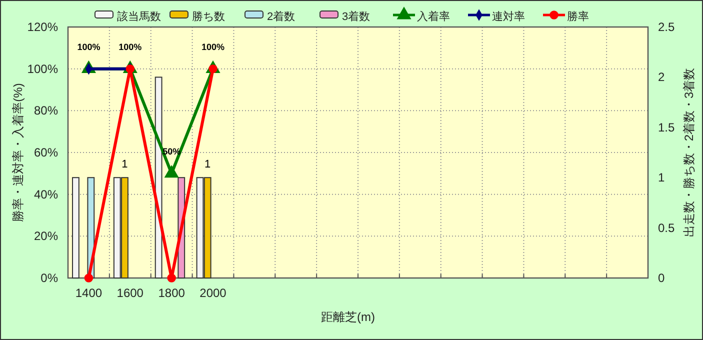 The height and width of the screenshot is (340, 703). I want to click on legend-label: 勝ち数, so click(208, 17).